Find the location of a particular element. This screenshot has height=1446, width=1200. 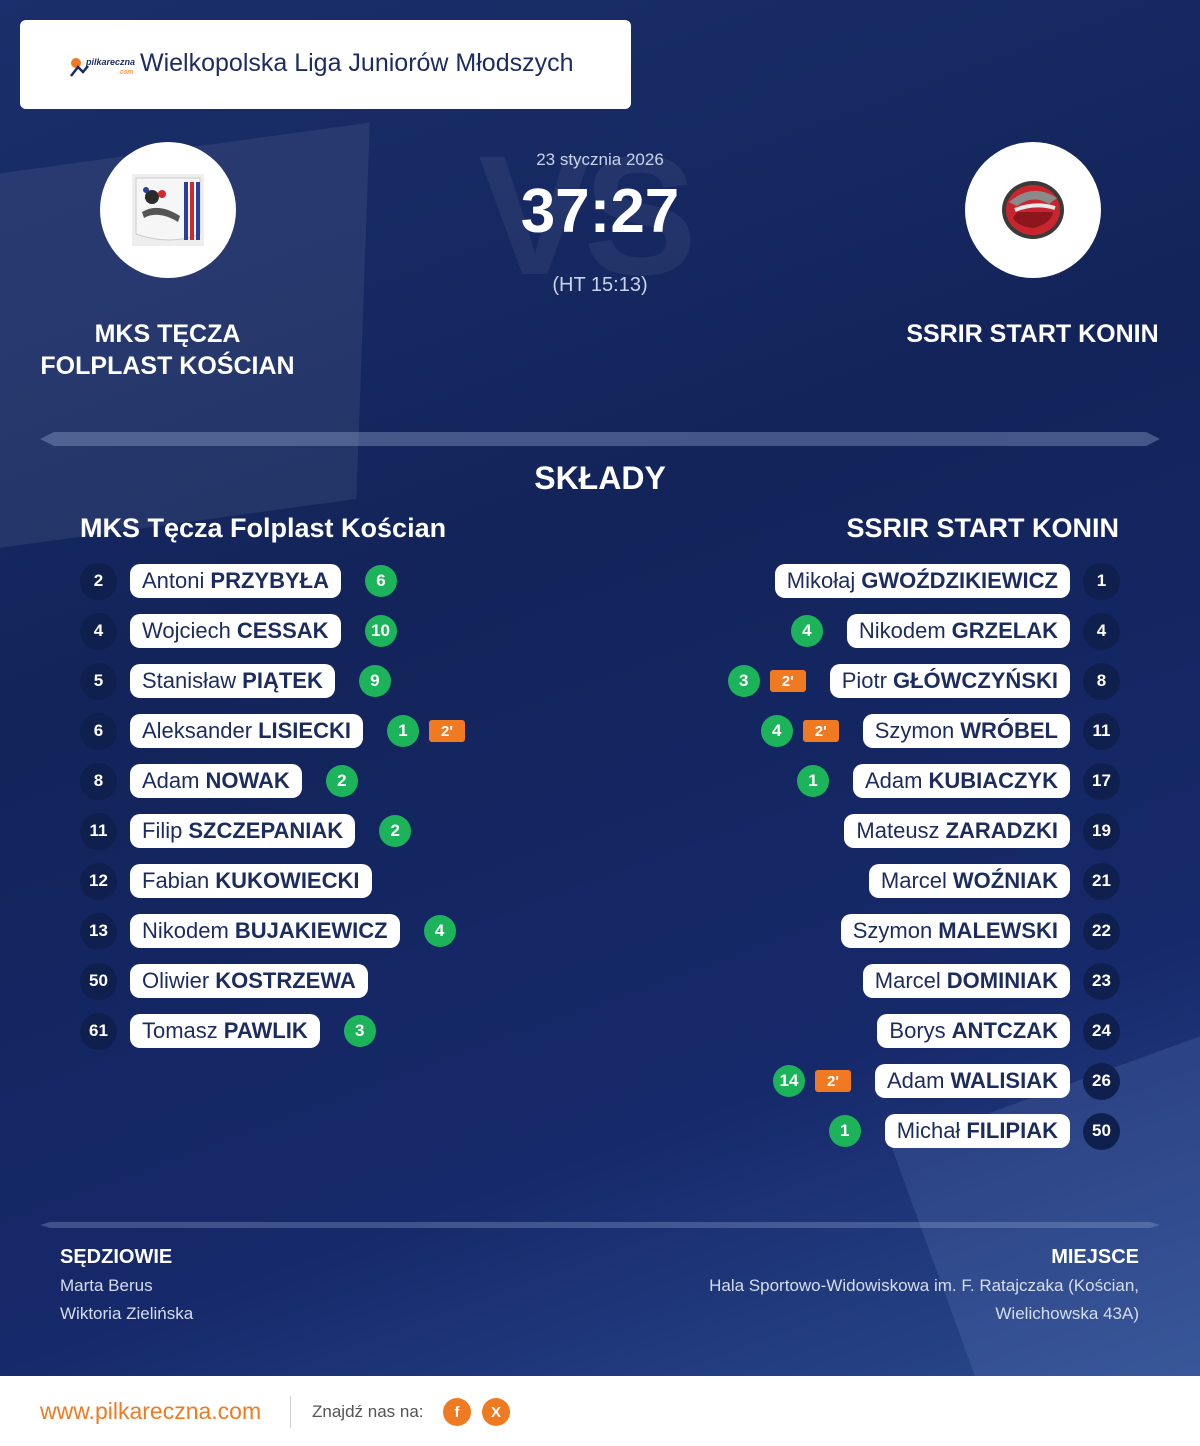

player-row: Marcel WOŹNIAK 21 is located at coordinates (840, 881).